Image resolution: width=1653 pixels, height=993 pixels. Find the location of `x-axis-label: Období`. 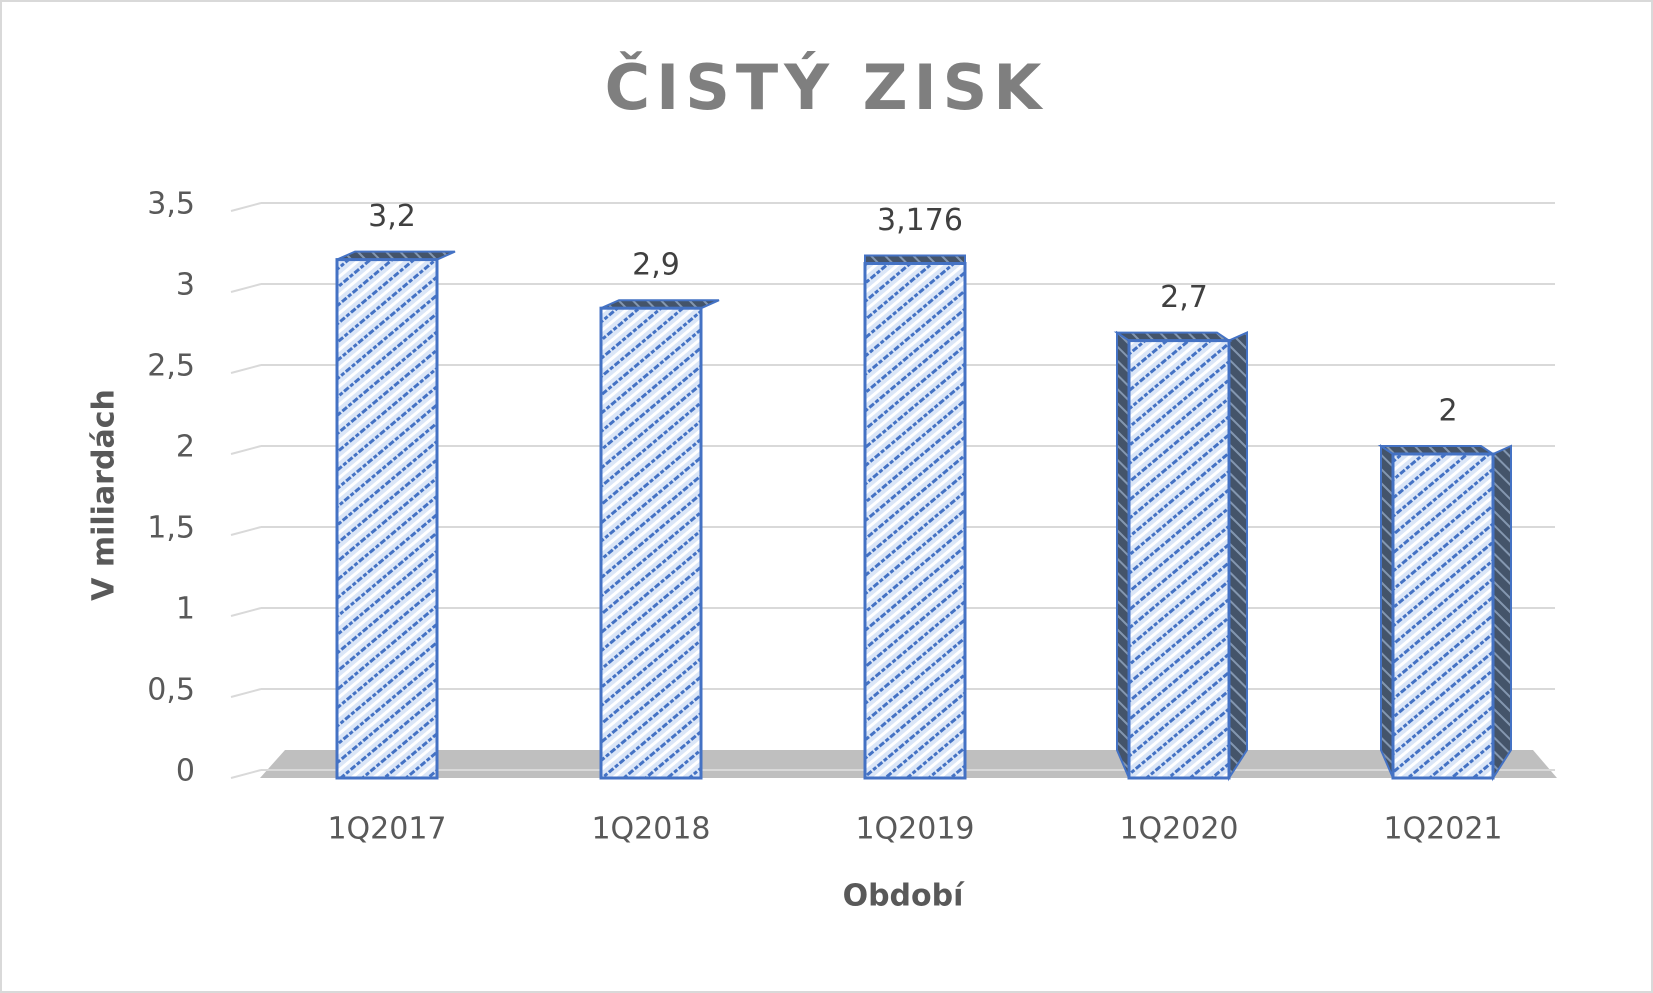

x-axis-label: Období is located at coordinates (904, 896).